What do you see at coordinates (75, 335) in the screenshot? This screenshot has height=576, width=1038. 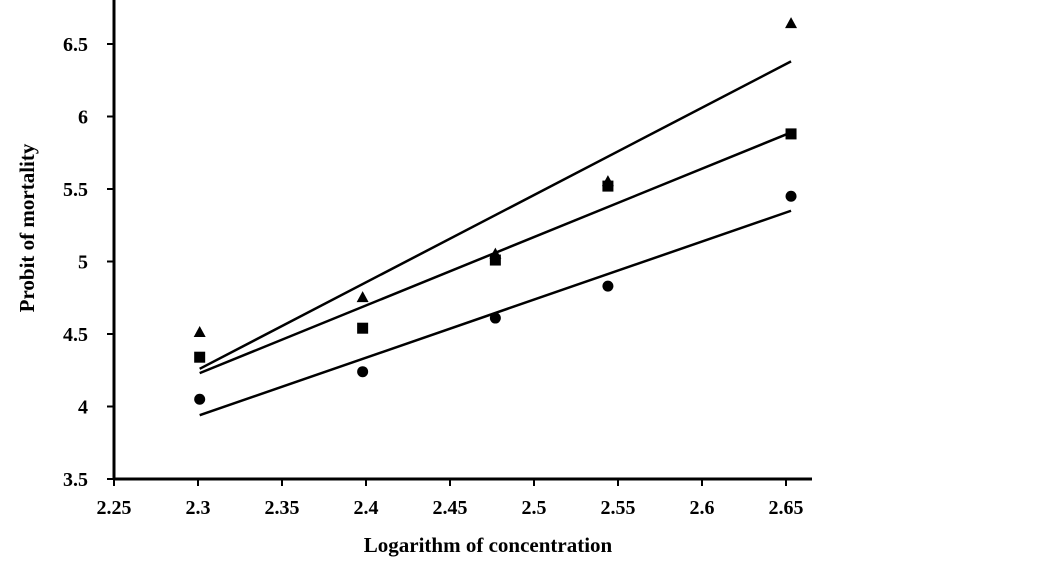 I see `y-tick-label: 4.5` at bounding box center [75, 335].